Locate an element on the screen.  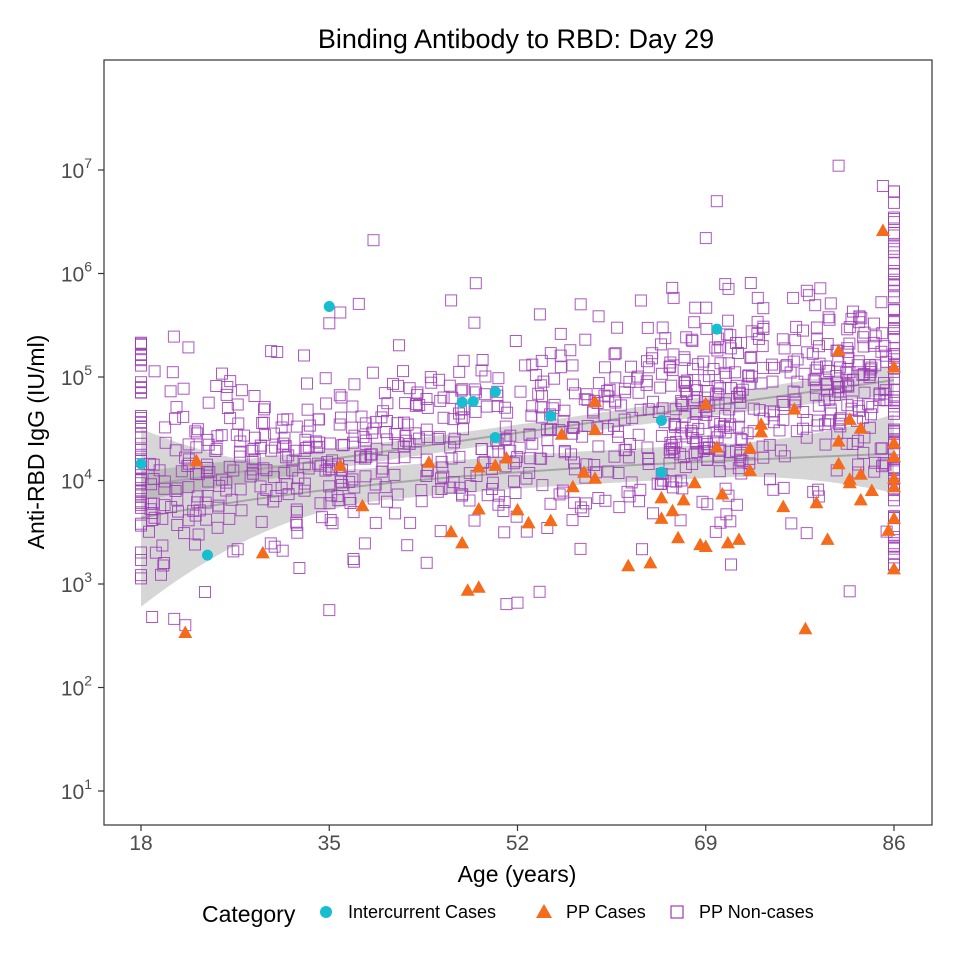
x-axis-title: Age (years) is located at coordinates (517, 874).